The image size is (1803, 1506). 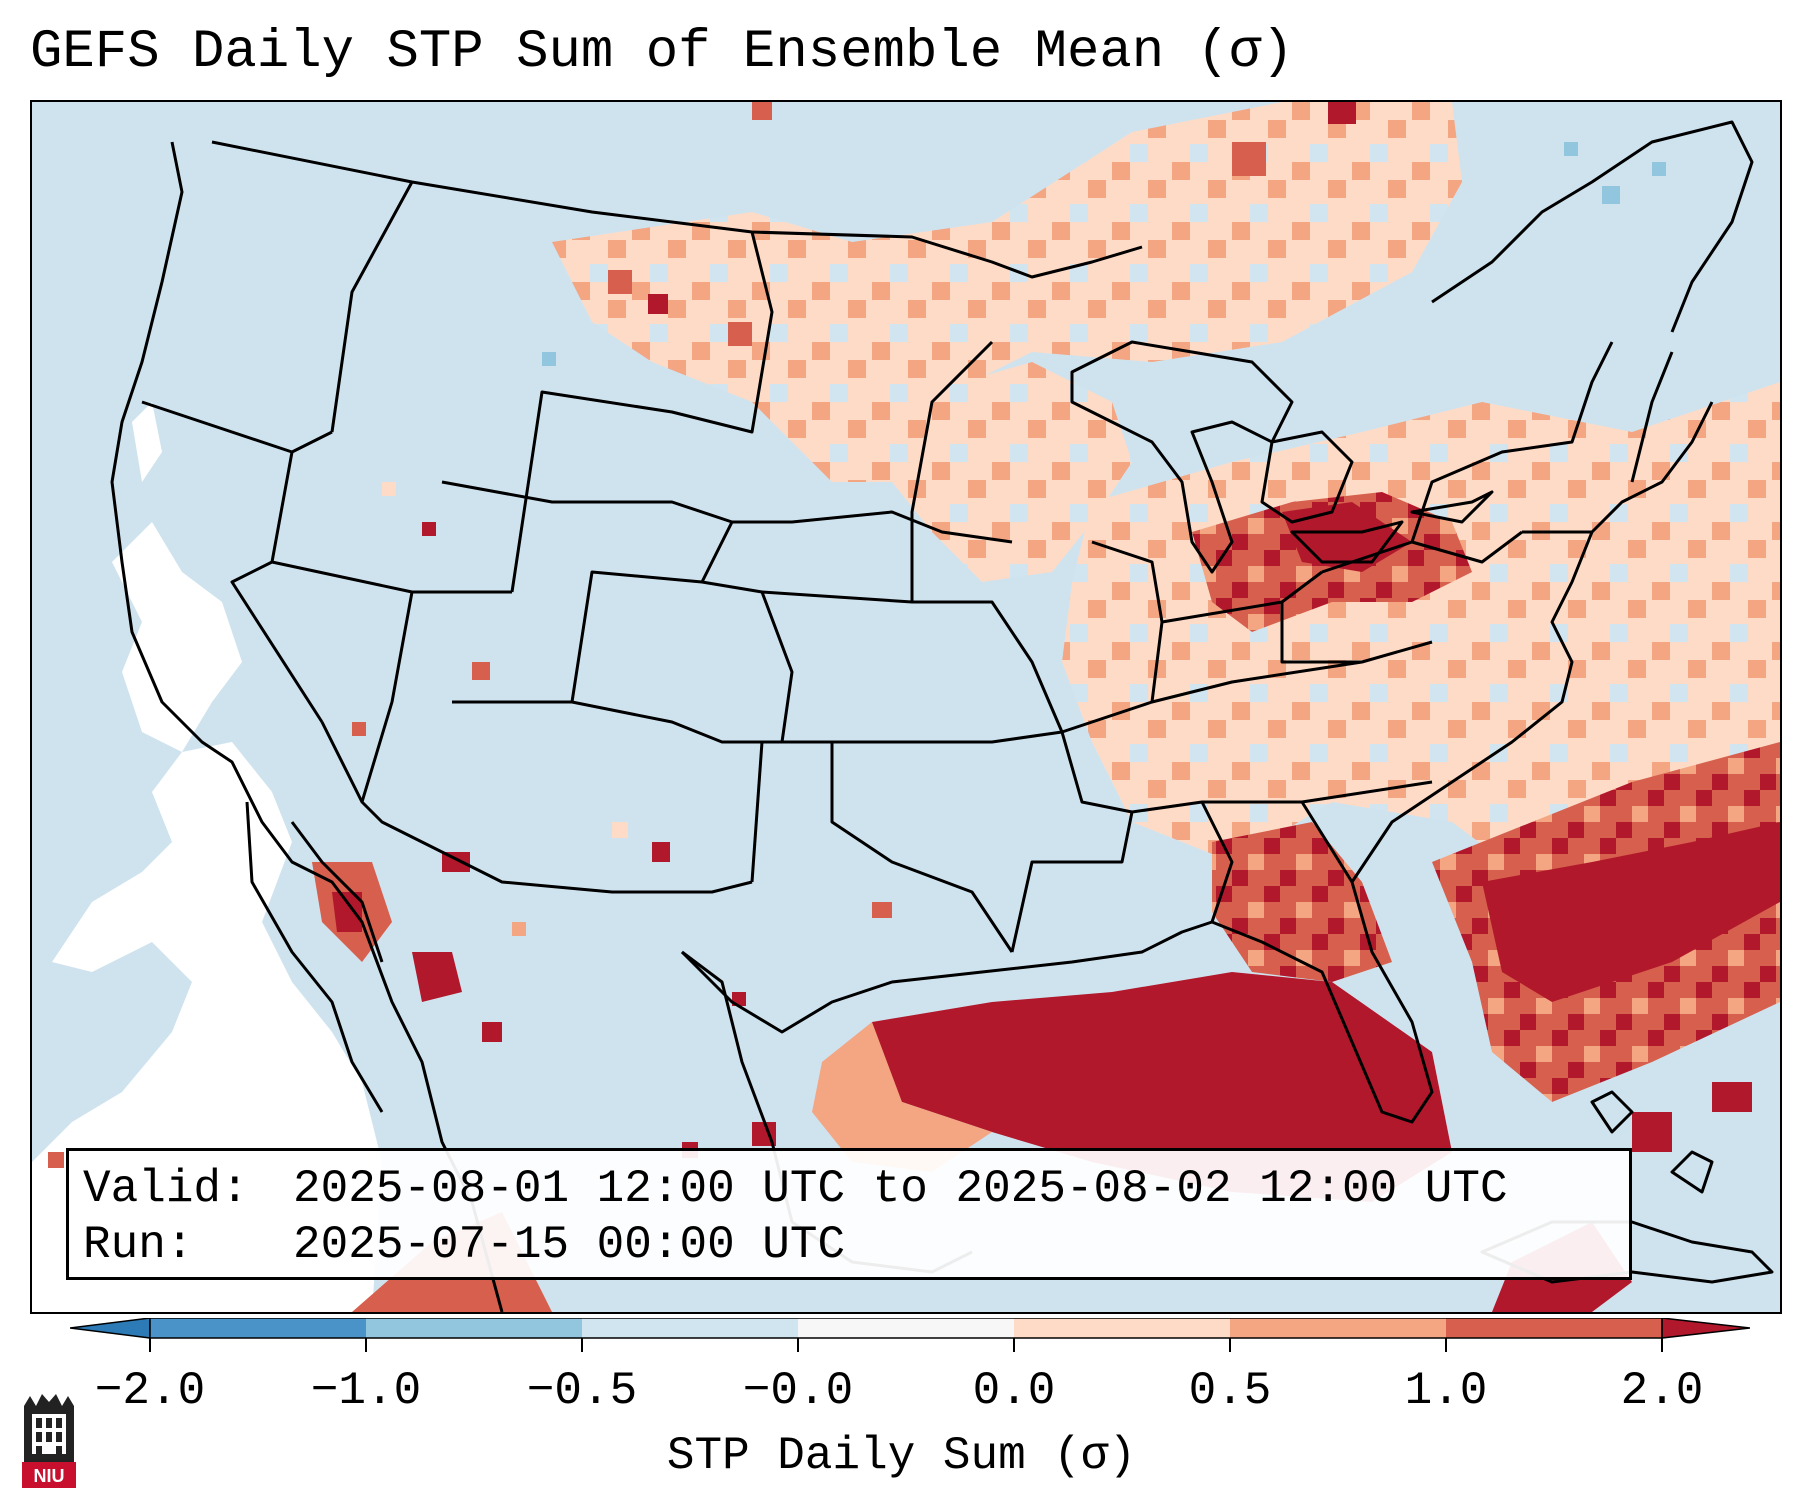 What do you see at coordinates (1554, 1328) in the screenshot?
I see `colorbar-segment-pos1` at bounding box center [1554, 1328].